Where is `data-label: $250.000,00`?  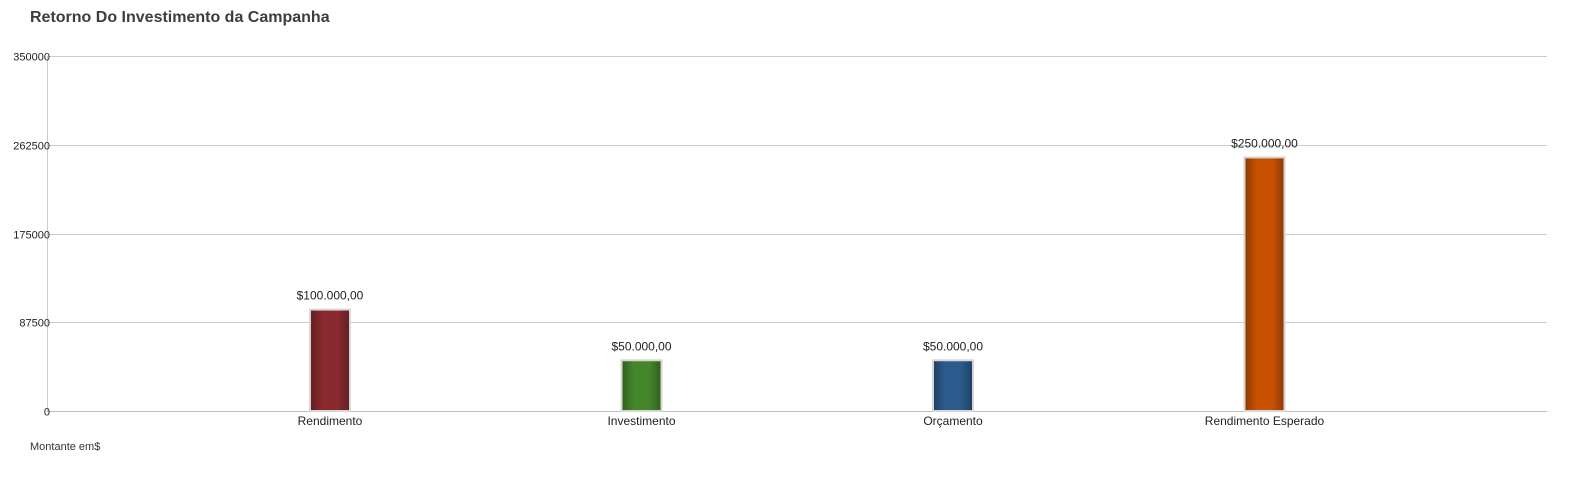 data-label: $250.000,00 is located at coordinates (1264, 143).